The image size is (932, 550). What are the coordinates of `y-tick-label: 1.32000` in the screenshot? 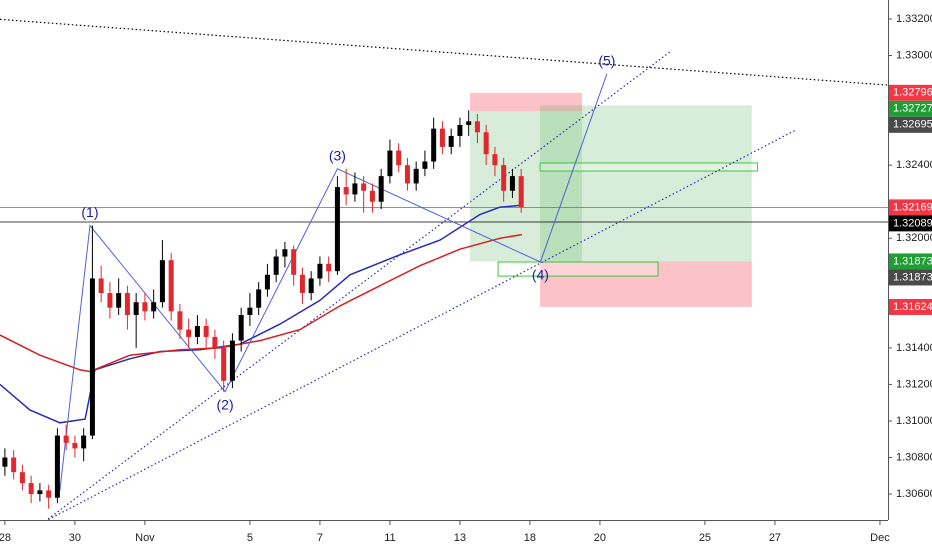 It's located at (914, 238).